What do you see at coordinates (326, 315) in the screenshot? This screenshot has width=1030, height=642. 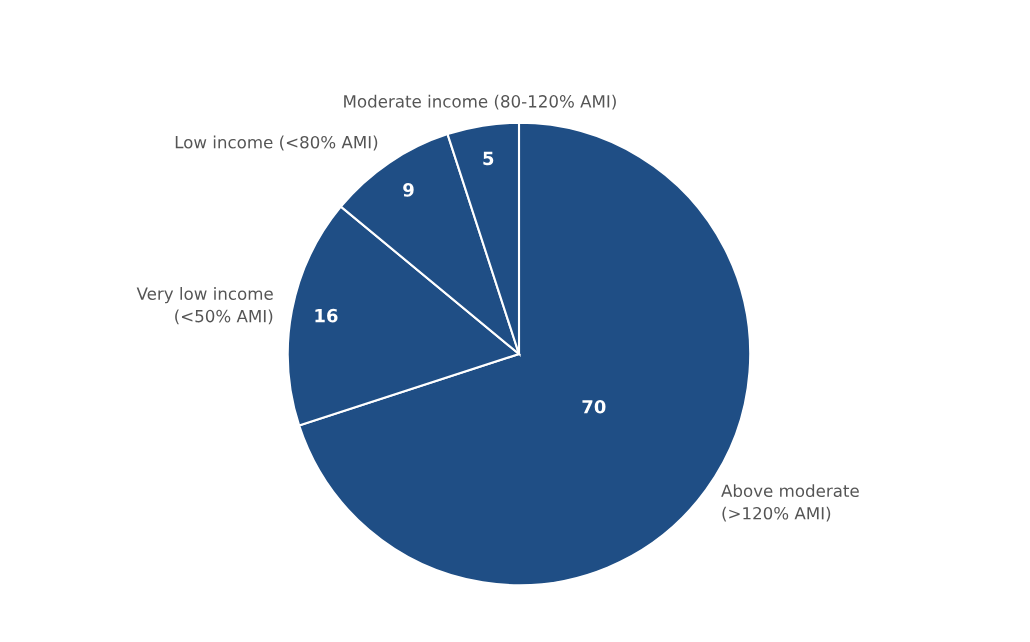 I see `data-label: 16` at bounding box center [326, 315].